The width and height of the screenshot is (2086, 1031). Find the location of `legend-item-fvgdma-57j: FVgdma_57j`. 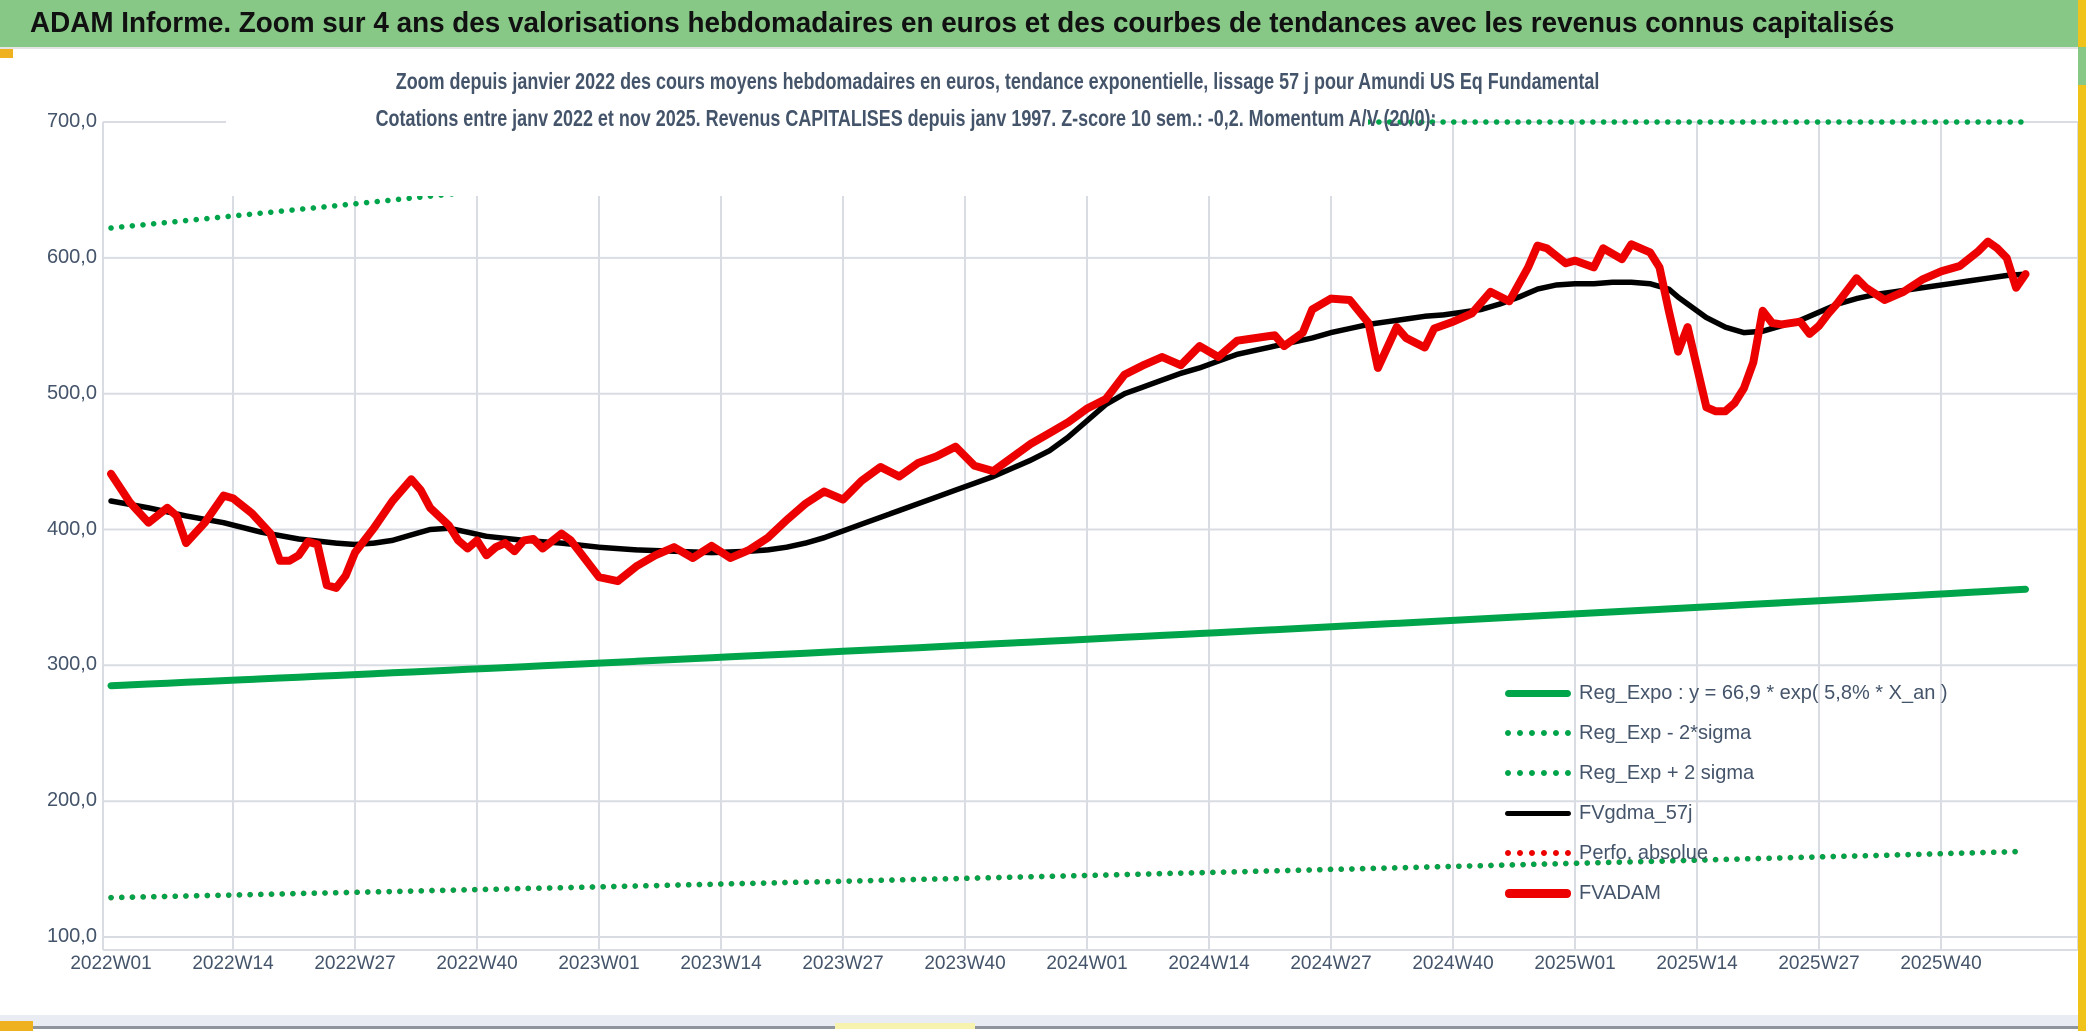

legend-item-fvgdma-57j: FVgdma_57j is located at coordinates (1785, 813).